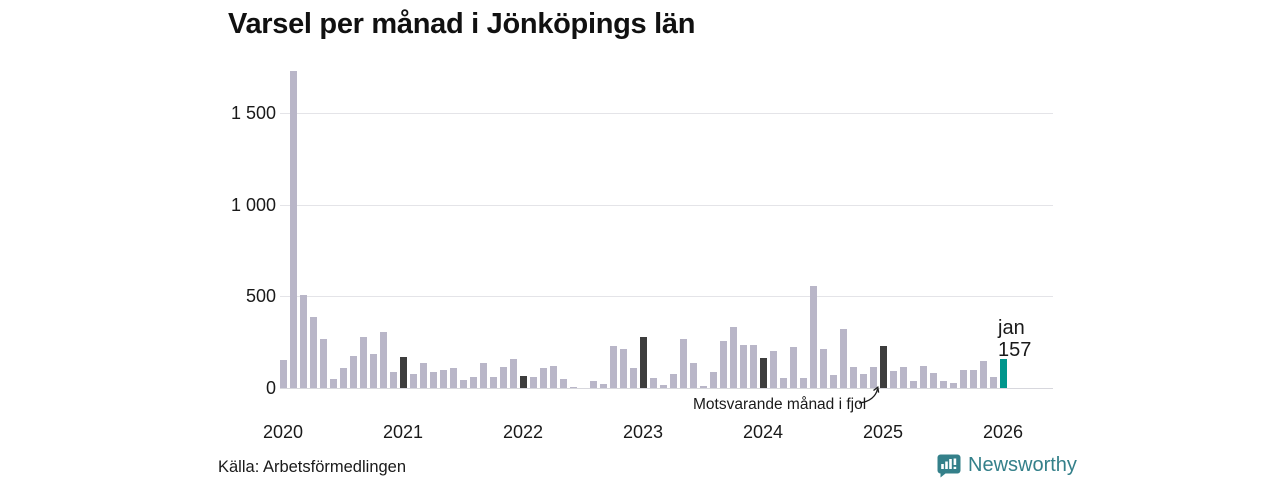 The image size is (1280, 480). Describe the element at coordinates (462, 24) in the screenshot. I see `page-title: Varsel per månad i Jönköpings län` at that location.